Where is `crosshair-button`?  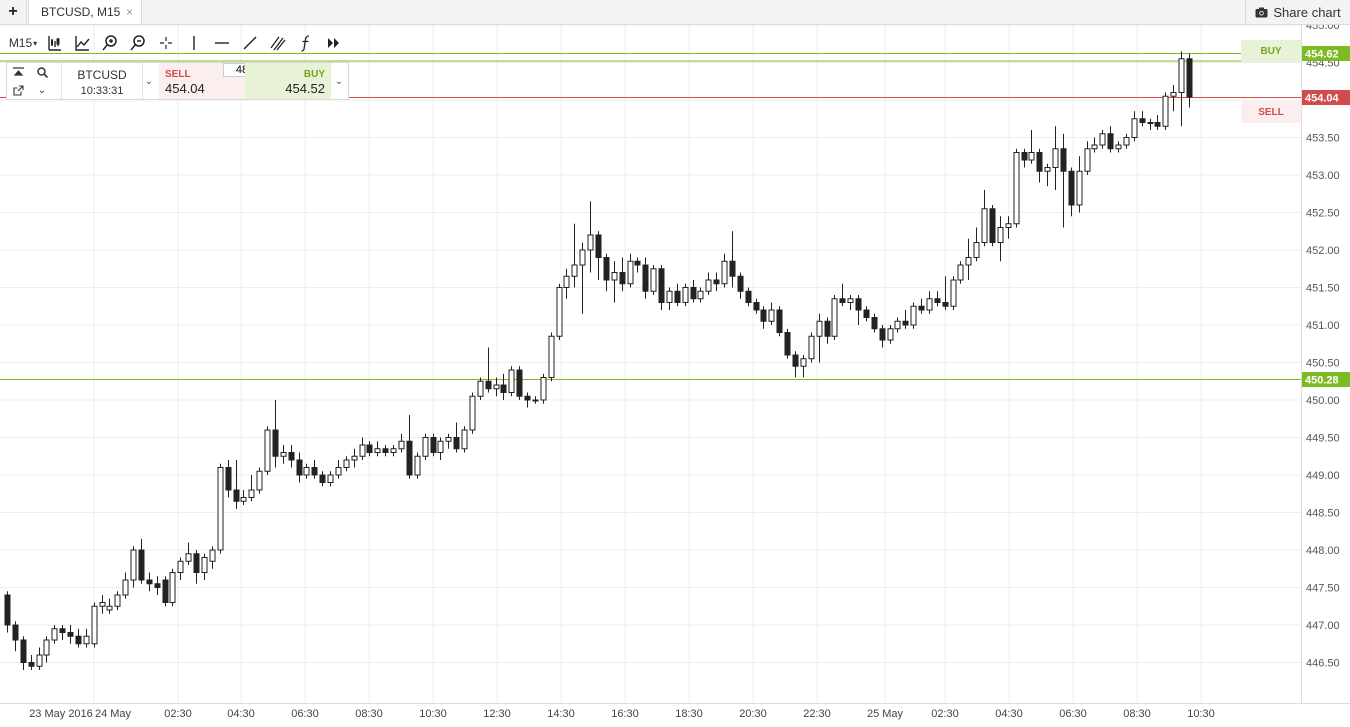
crosshair-button is located at coordinates (166, 43).